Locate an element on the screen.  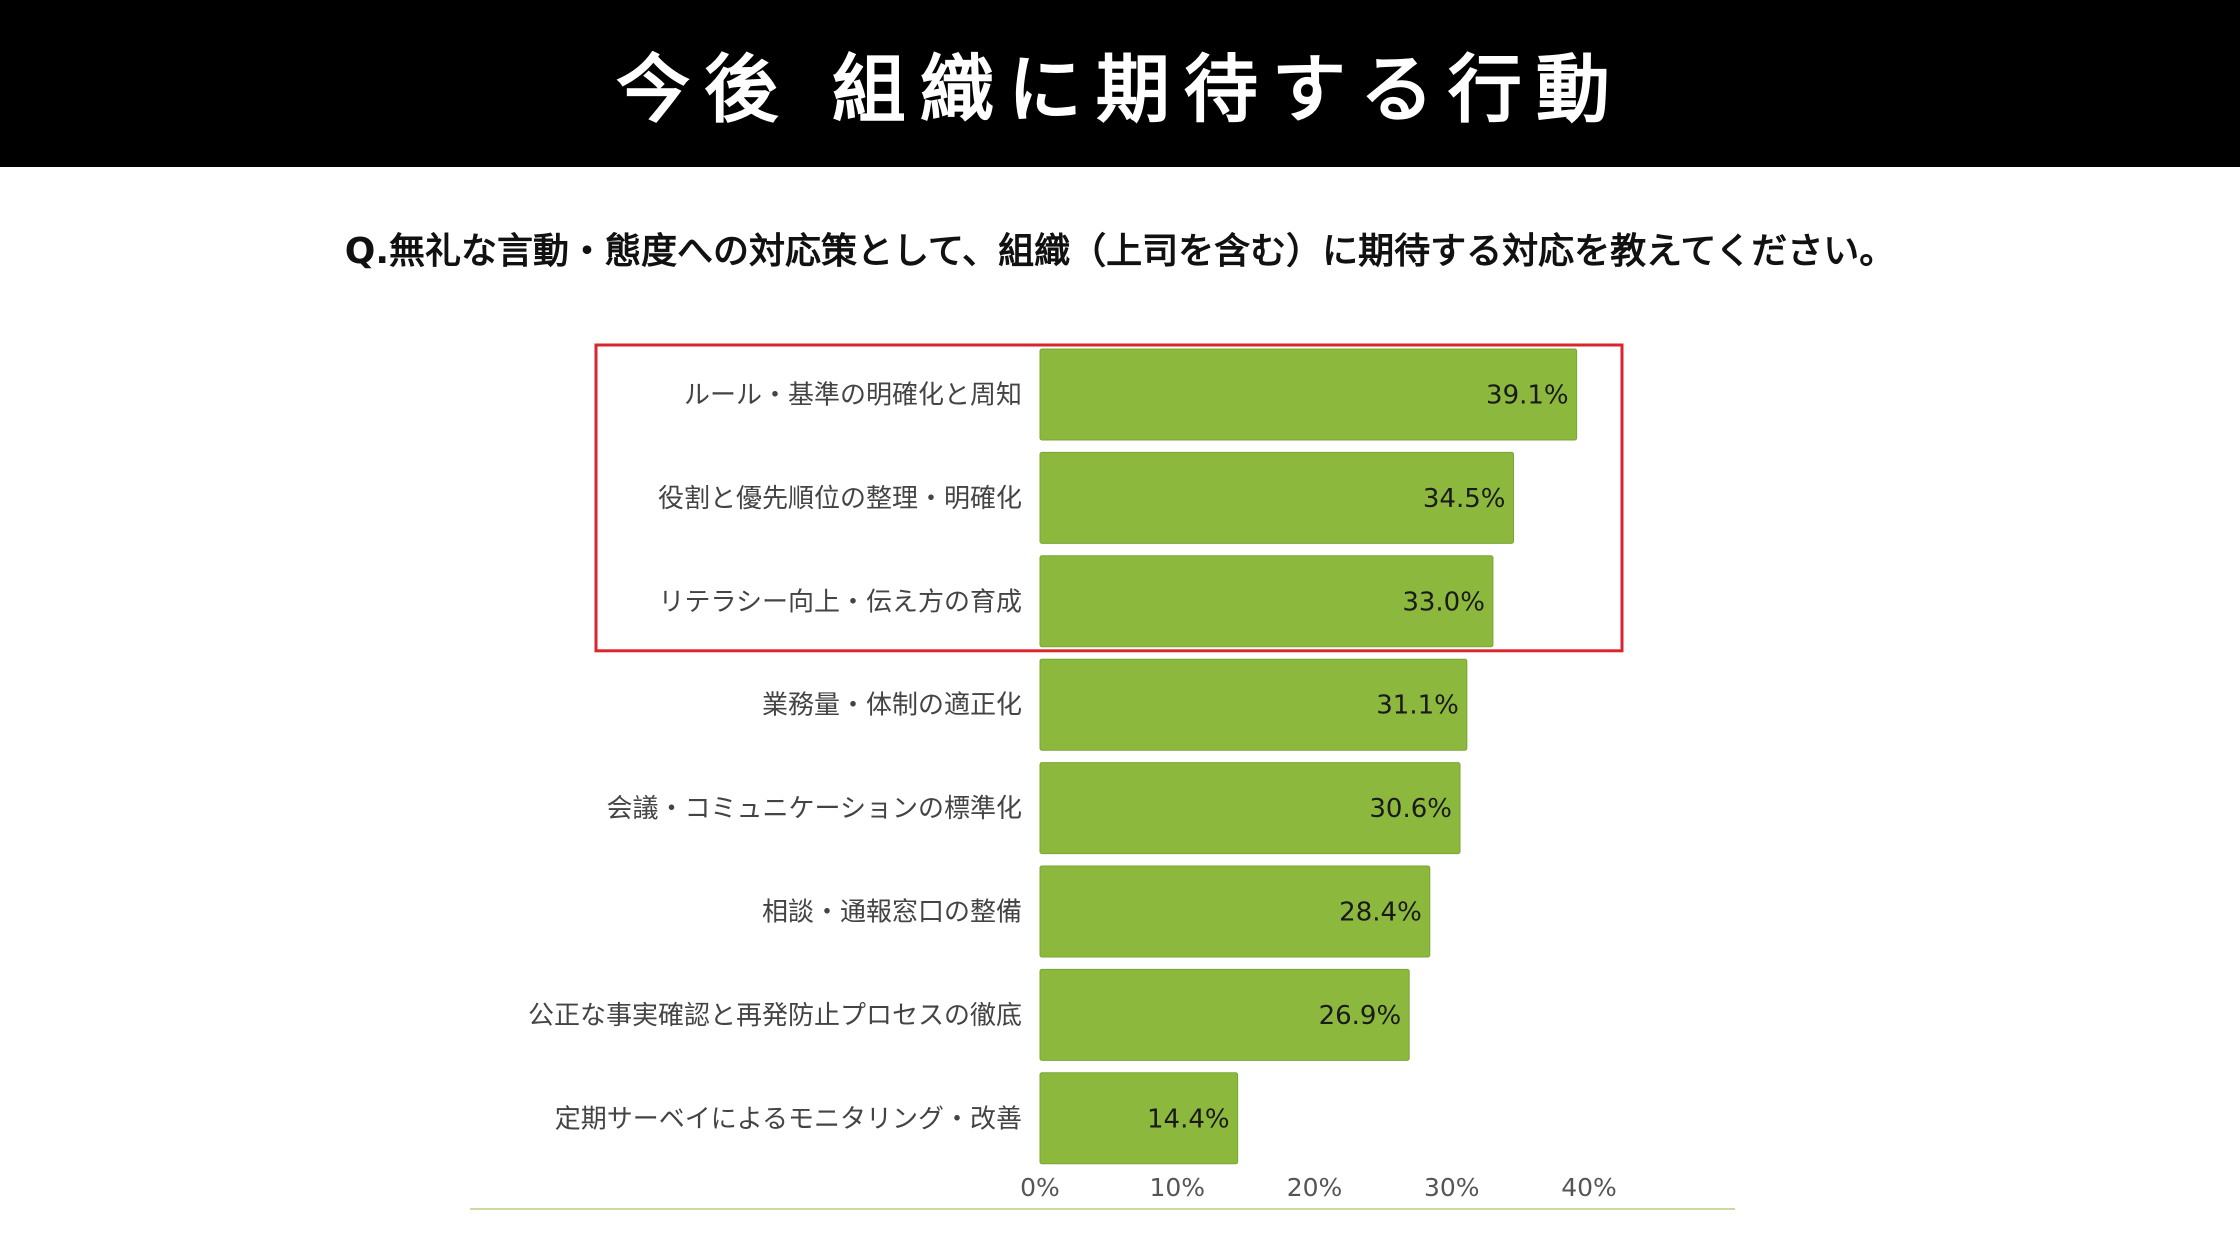
category-label: 定期サーベイによるモニタリング・改善 is located at coordinates (788, 1119).